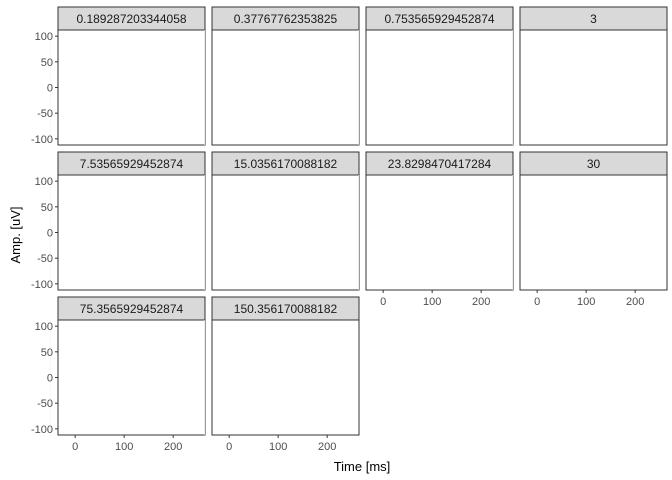  I want to click on facet-9: 75.3565929452874 -100 -50 0 50 100 0 100 200, so click(118, 374).